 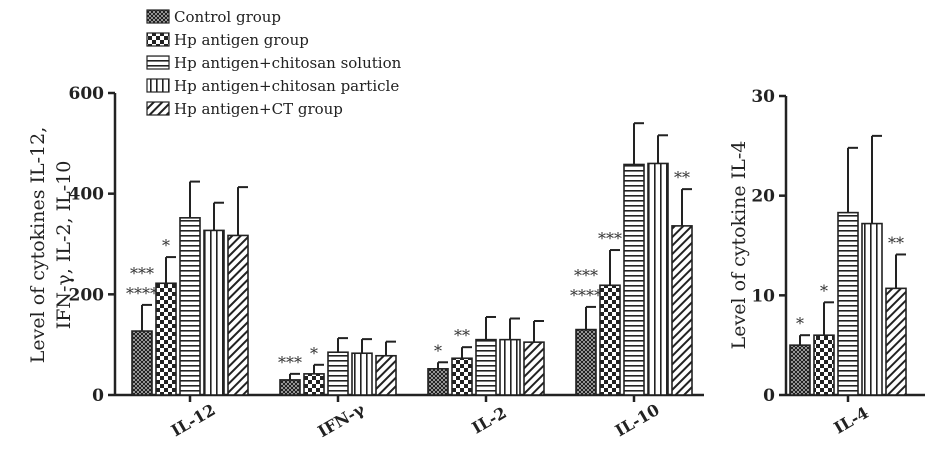 I want to click on y-tick-label: 200, so click(x=87, y=295).